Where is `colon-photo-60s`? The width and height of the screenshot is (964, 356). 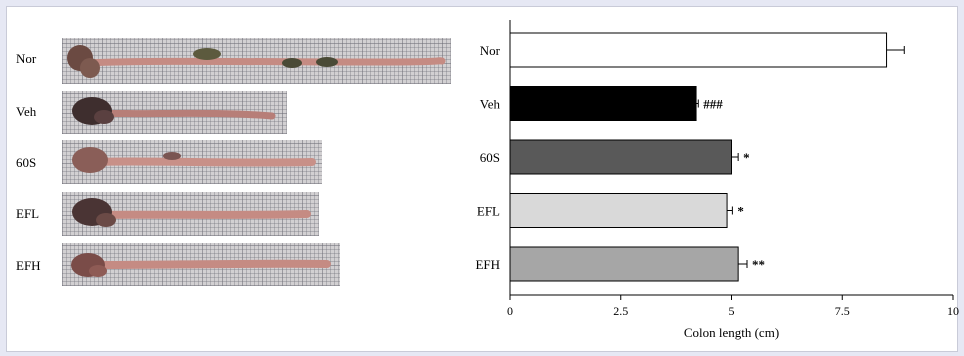 colon-photo-60s is located at coordinates (192, 162).